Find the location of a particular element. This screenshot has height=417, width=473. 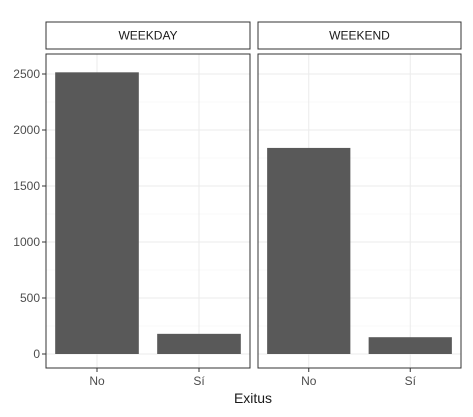

y-tick-label: 2000 is located at coordinates (26, 130).